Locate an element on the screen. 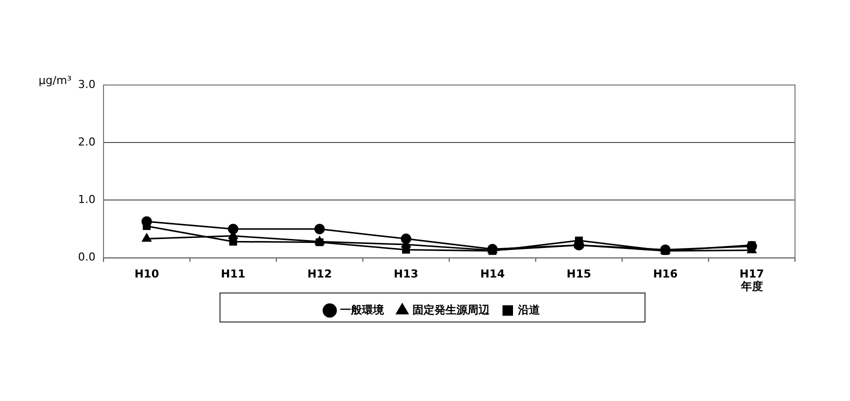  x-tick-label: H16 is located at coordinates (665, 273).